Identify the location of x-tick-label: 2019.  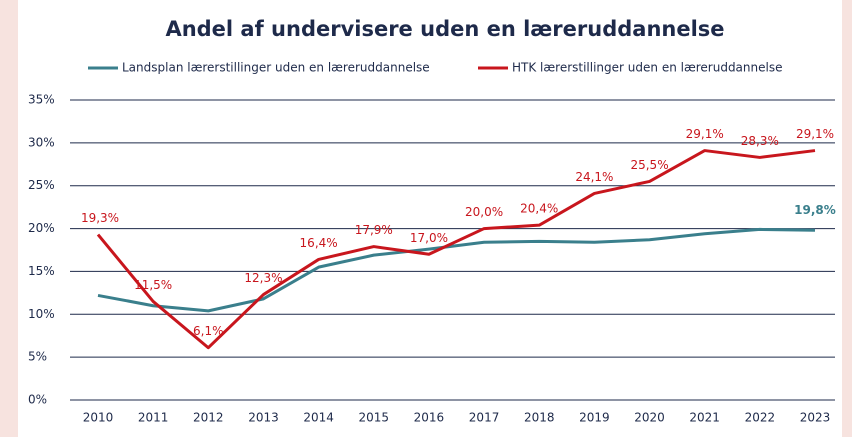
(594, 418).